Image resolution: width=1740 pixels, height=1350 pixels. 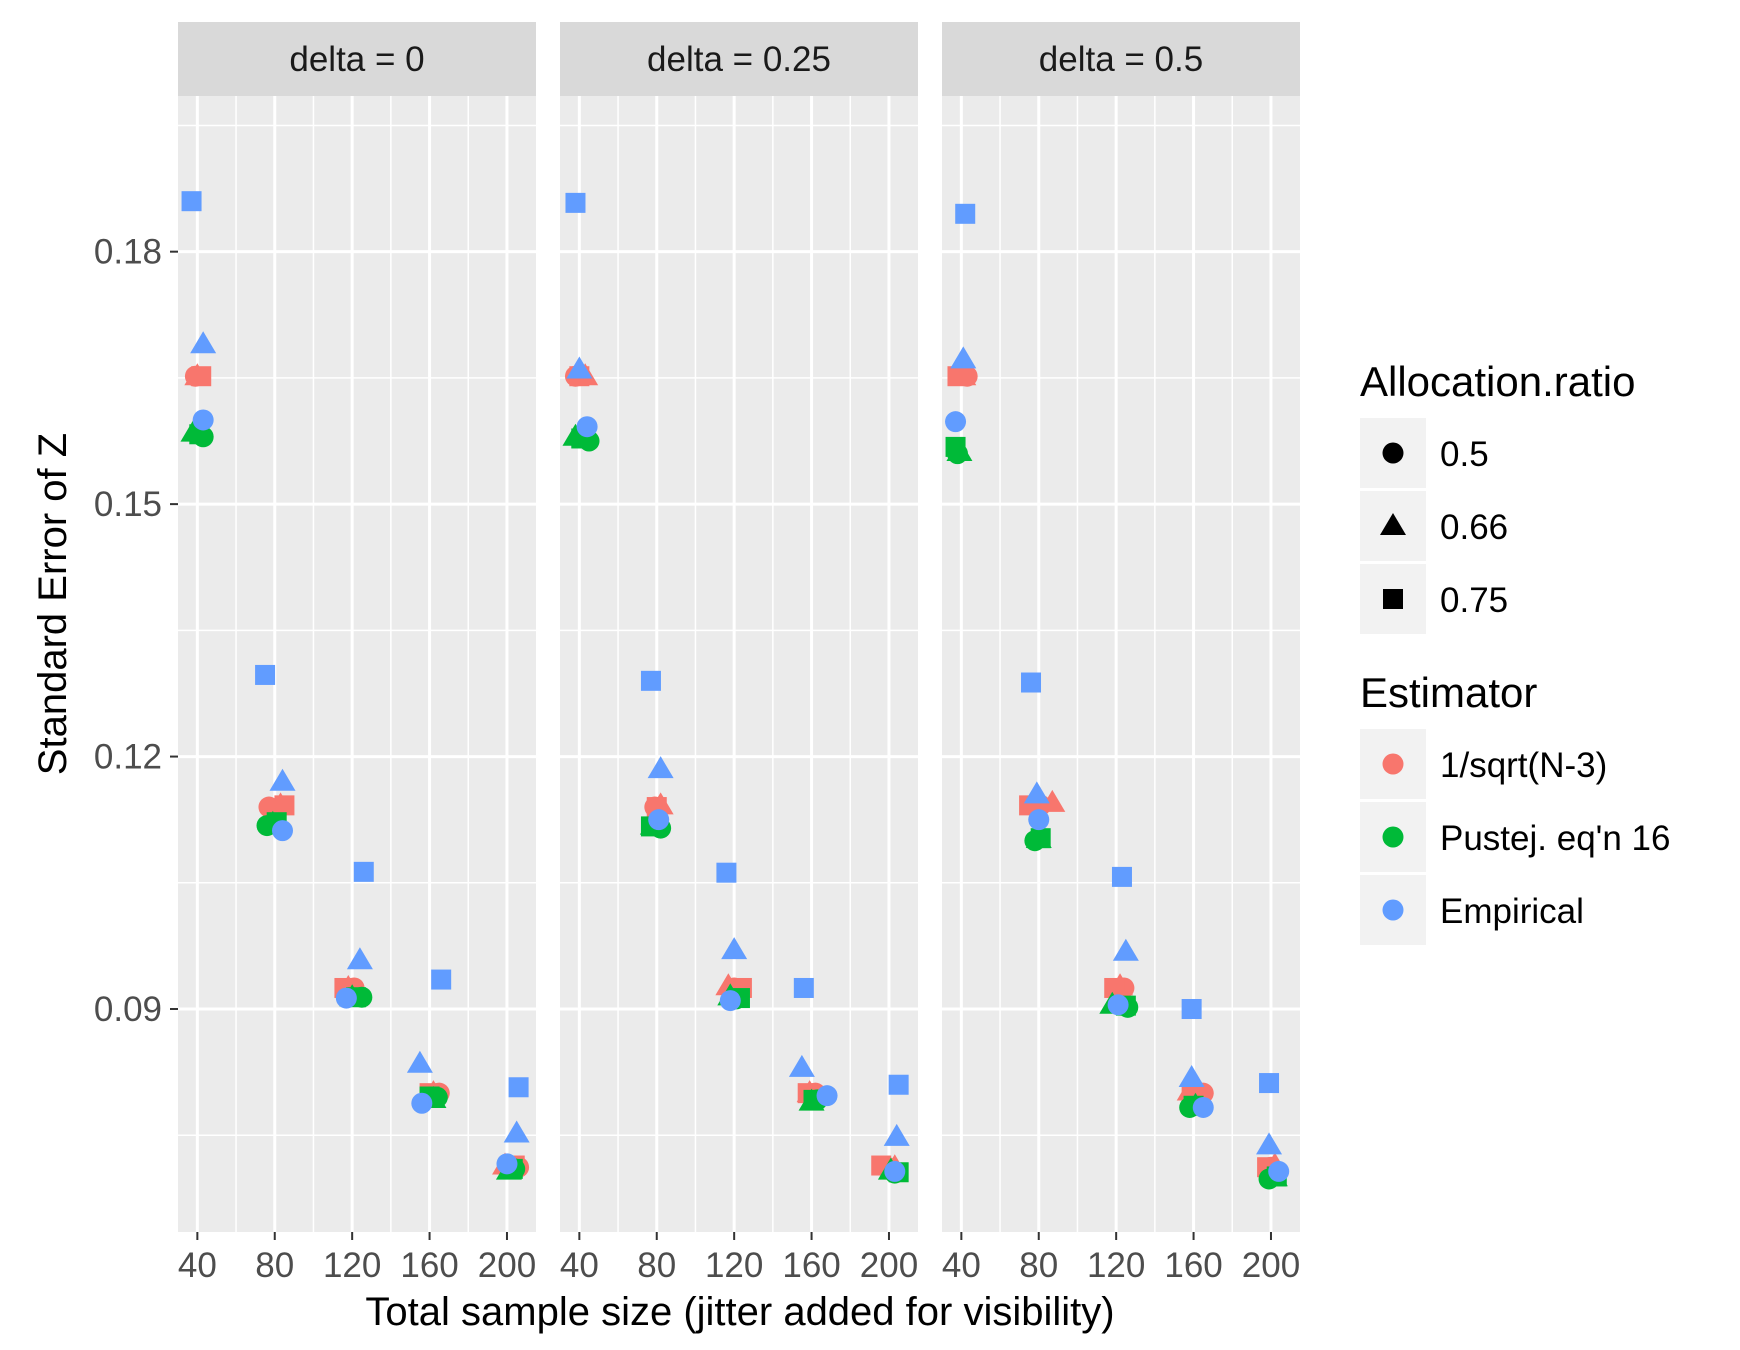 I want to click on legend-label: 0.66, so click(x=1474, y=527).